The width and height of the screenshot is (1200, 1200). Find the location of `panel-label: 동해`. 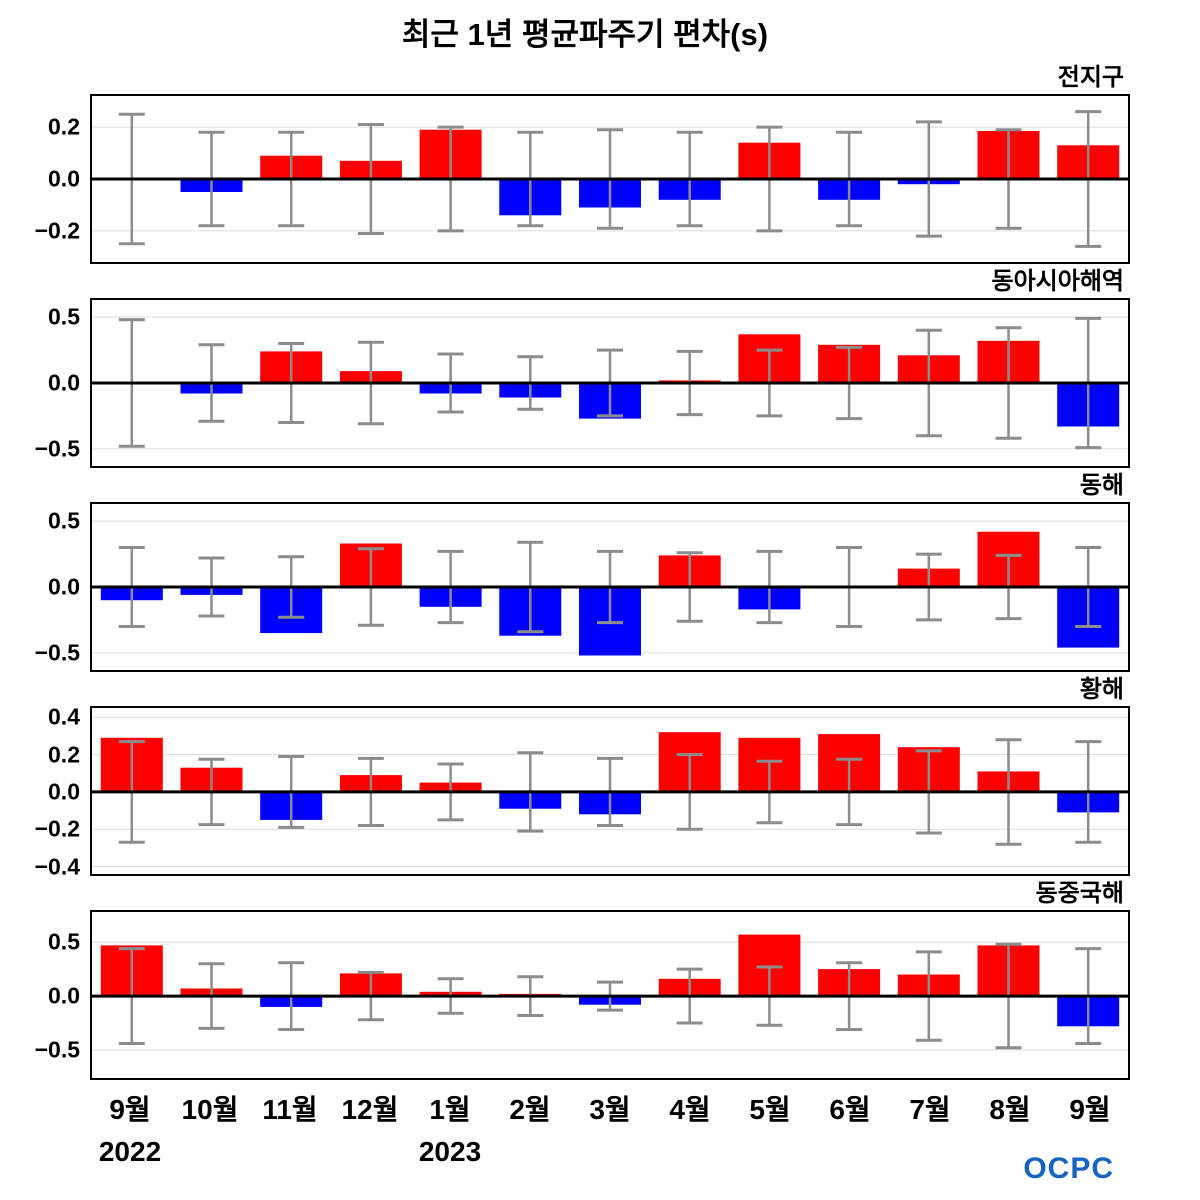

panel-label: 동해 is located at coordinates (1101, 485).